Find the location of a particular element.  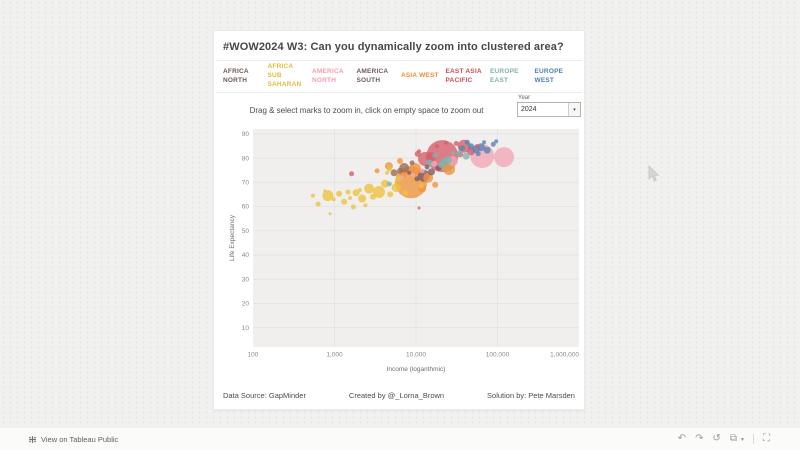

reset-icon: ↺ is located at coordinates (716, 438).